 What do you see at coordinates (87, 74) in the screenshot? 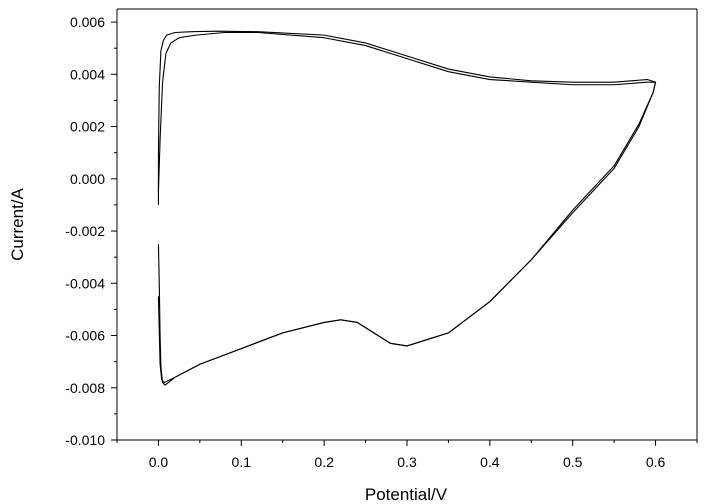
I see `y-tick-label: 0.004` at bounding box center [87, 74].